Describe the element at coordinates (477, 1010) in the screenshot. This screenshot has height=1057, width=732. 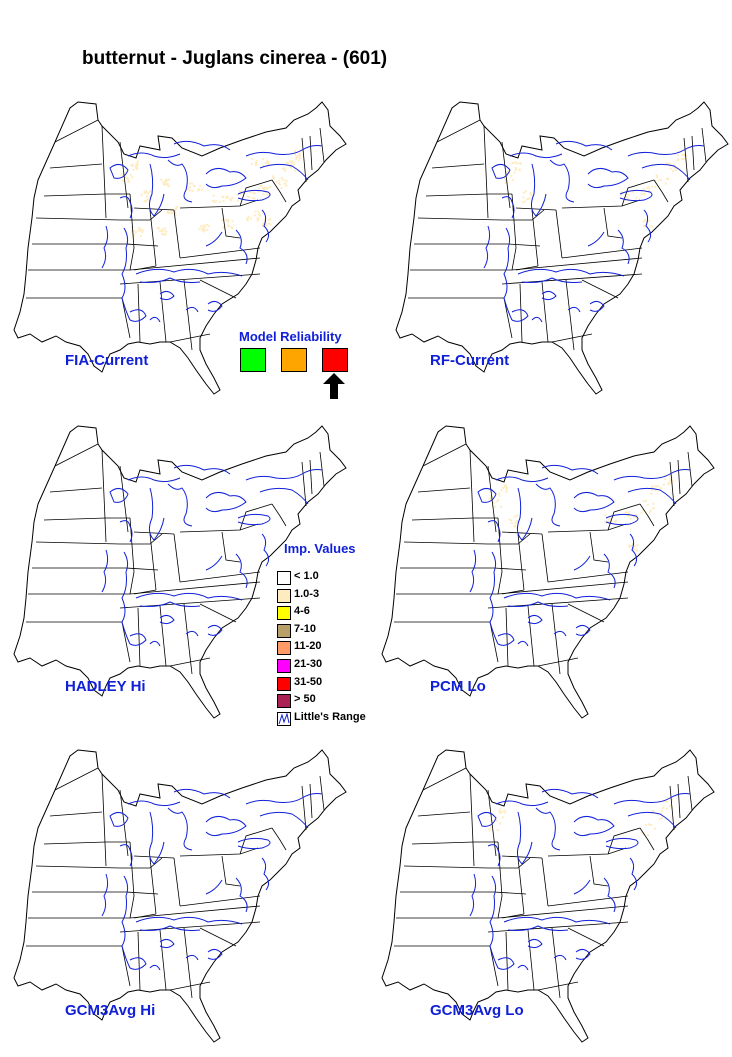
I see `map-label: GCM3Avg Lo` at that location.